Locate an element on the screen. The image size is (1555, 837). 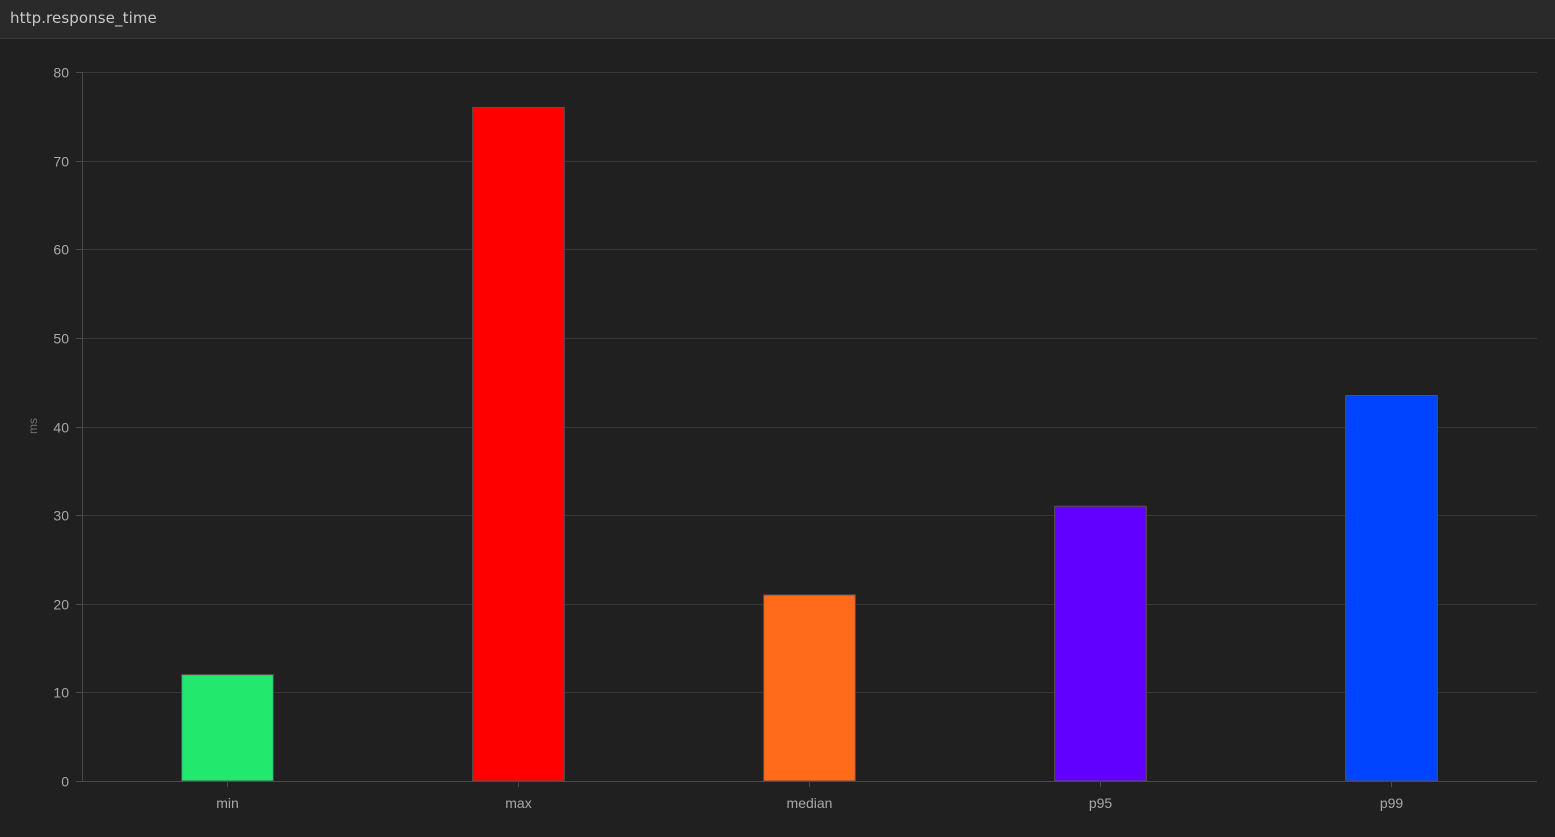
y-tick-labels: 0 10 20 30 40 50 60 70 80 is located at coordinates (61, 427).